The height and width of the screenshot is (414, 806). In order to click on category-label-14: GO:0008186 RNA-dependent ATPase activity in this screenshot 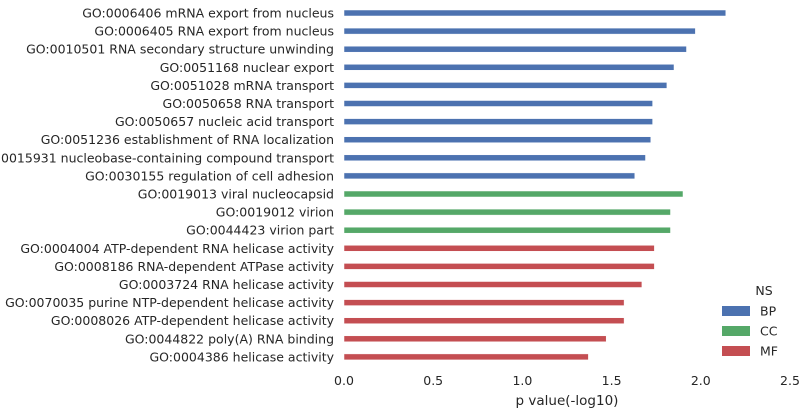, I will do `click(194, 266)`.